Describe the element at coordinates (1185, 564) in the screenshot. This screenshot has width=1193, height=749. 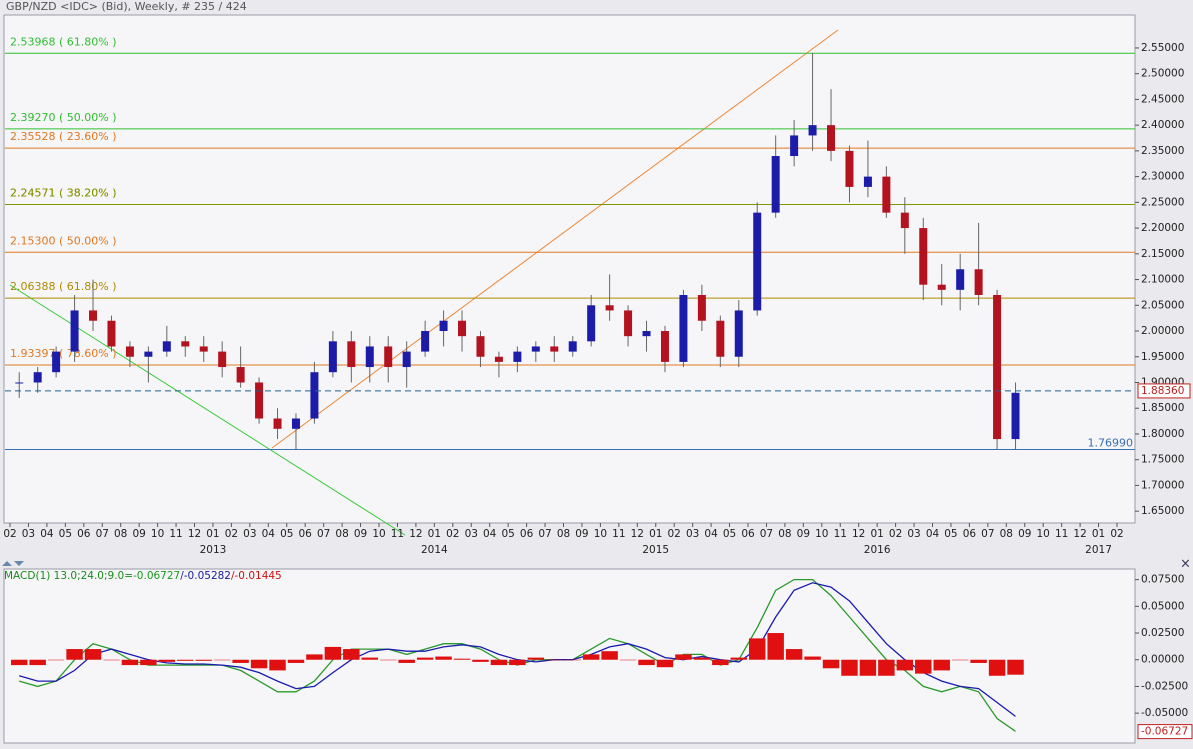
I see `close-button: ×` at that location.